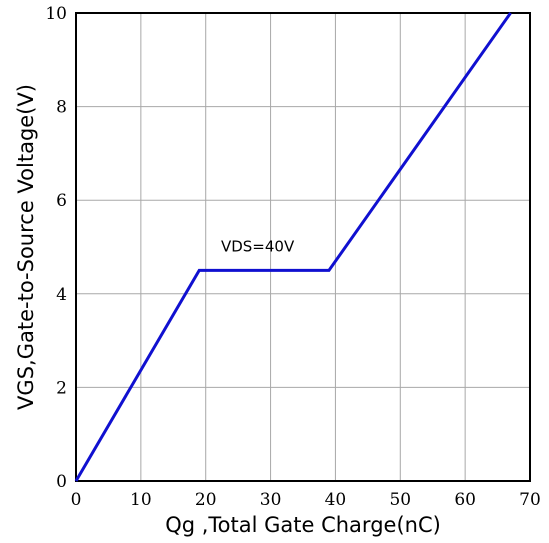 Image resolution: width=549 pixels, height=543 pixels. I want to click on x-tick-label: 0, so click(76, 500).